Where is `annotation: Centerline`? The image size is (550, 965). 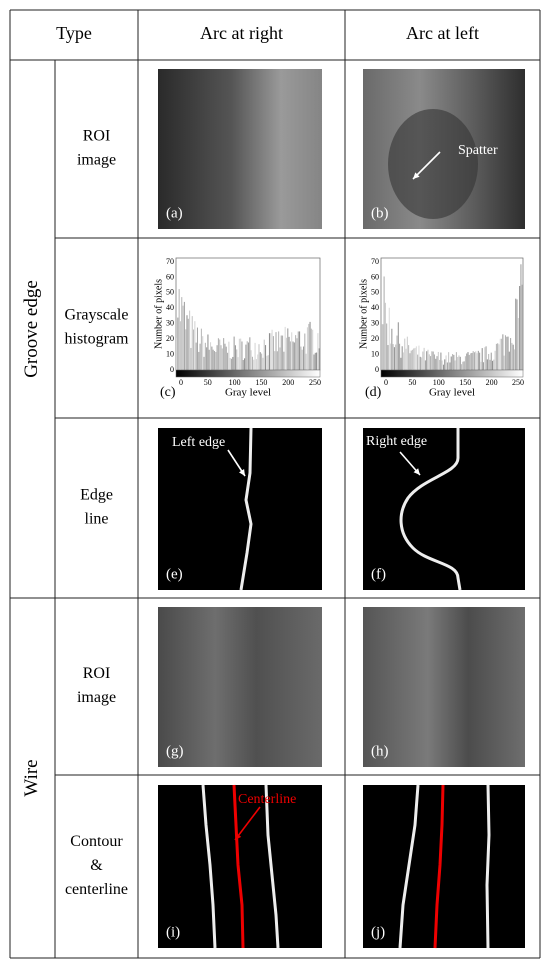
annotation: Centerline is located at coordinates (267, 799).